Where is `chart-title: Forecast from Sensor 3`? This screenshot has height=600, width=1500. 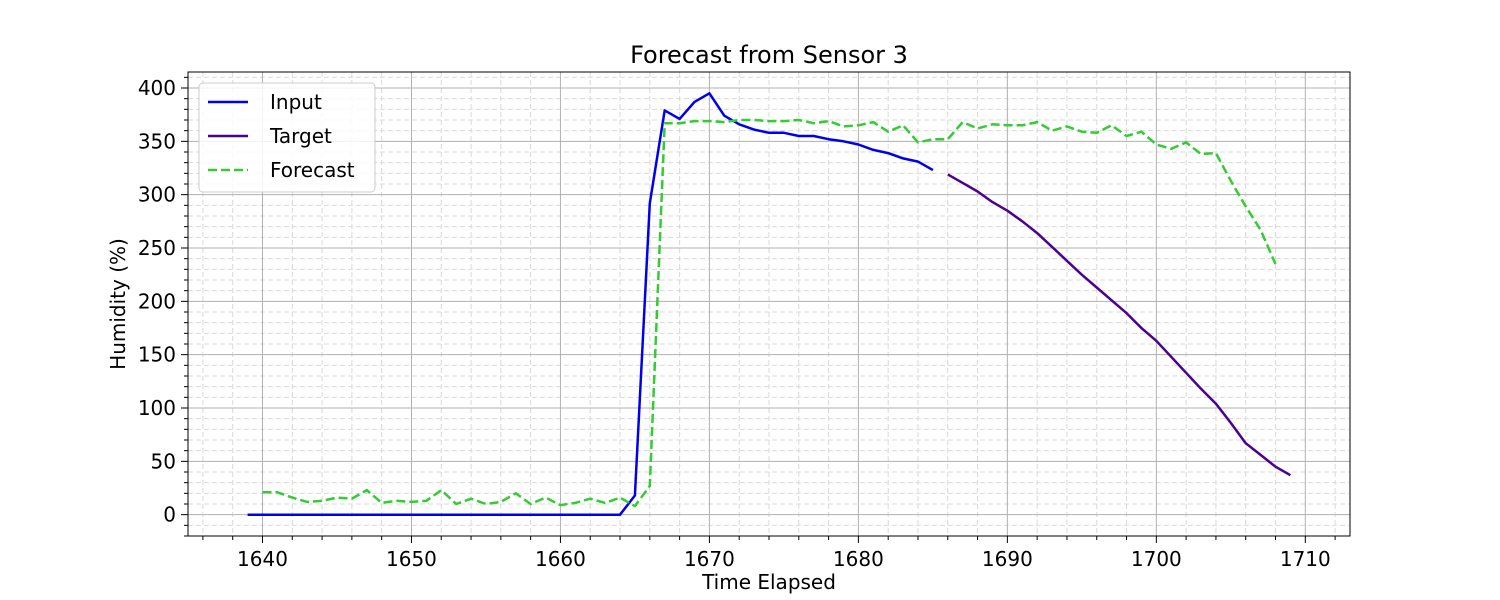
chart-title: Forecast from Sensor 3 is located at coordinates (769, 55).